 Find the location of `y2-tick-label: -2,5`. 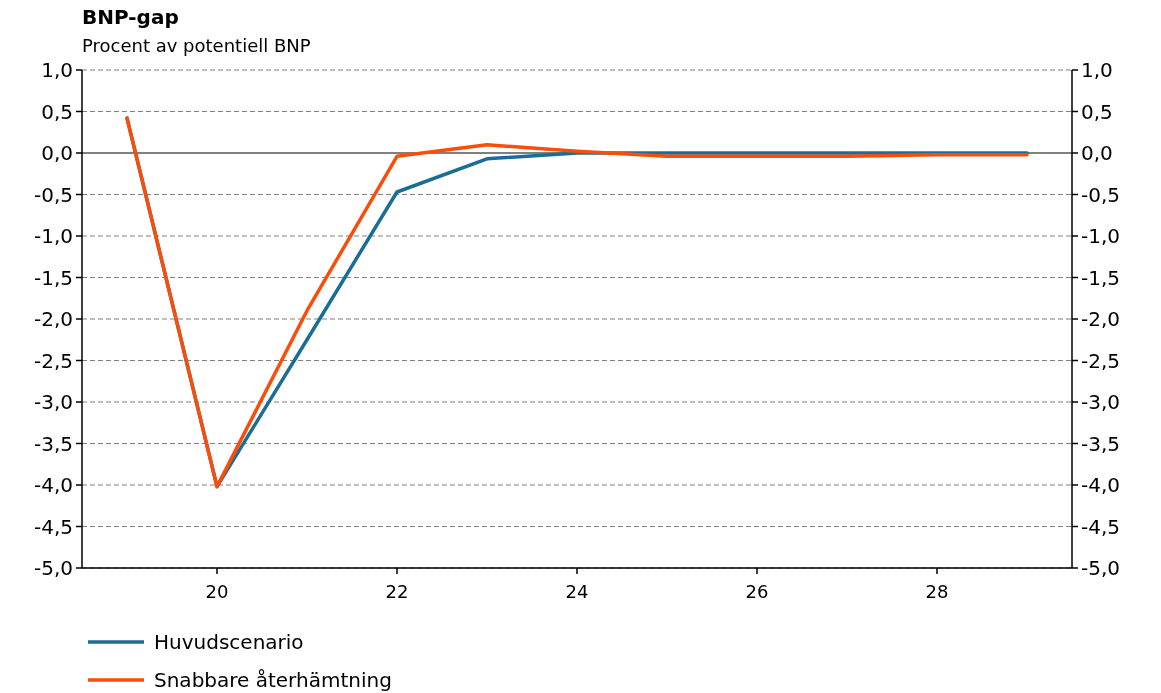

y2-tick-label: -2,5 is located at coordinates (1101, 360).